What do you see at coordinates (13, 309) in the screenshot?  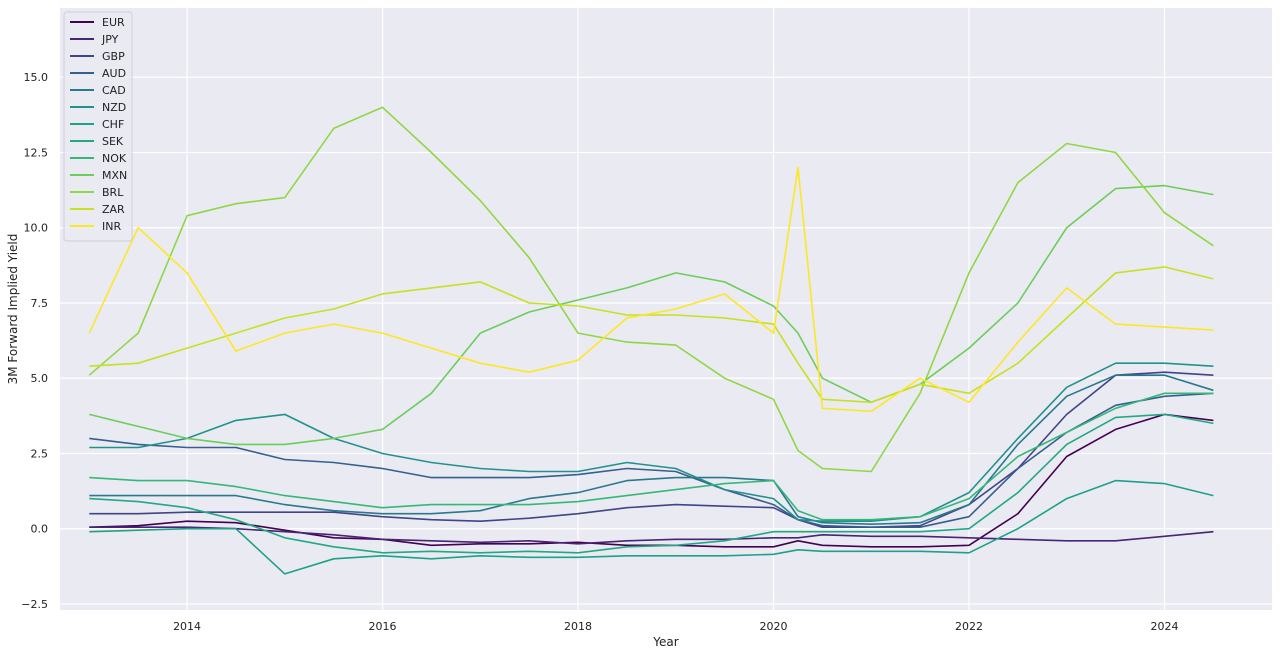 I see `y-axis-label: 3M Forward Implied Yield` at bounding box center [13, 309].